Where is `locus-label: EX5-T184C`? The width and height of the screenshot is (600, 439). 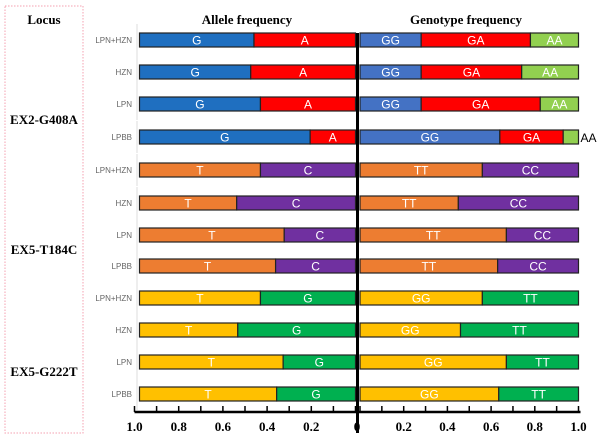
locus-label: EX5-T184C is located at coordinates (44, 249).